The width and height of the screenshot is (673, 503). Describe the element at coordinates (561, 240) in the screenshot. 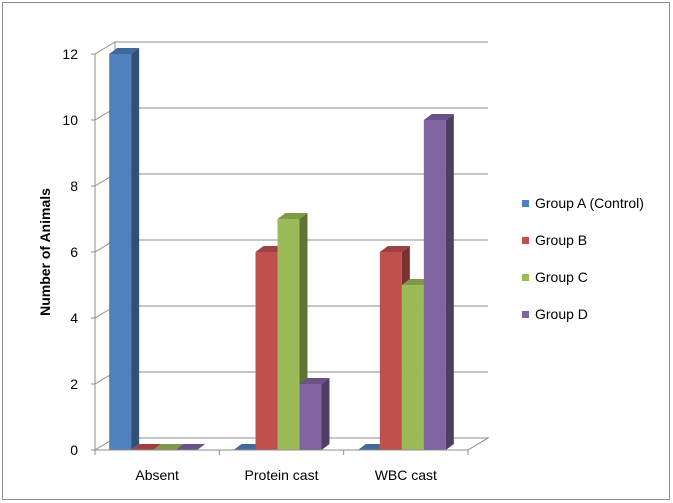

I see `legend-label: Group B` at that location.